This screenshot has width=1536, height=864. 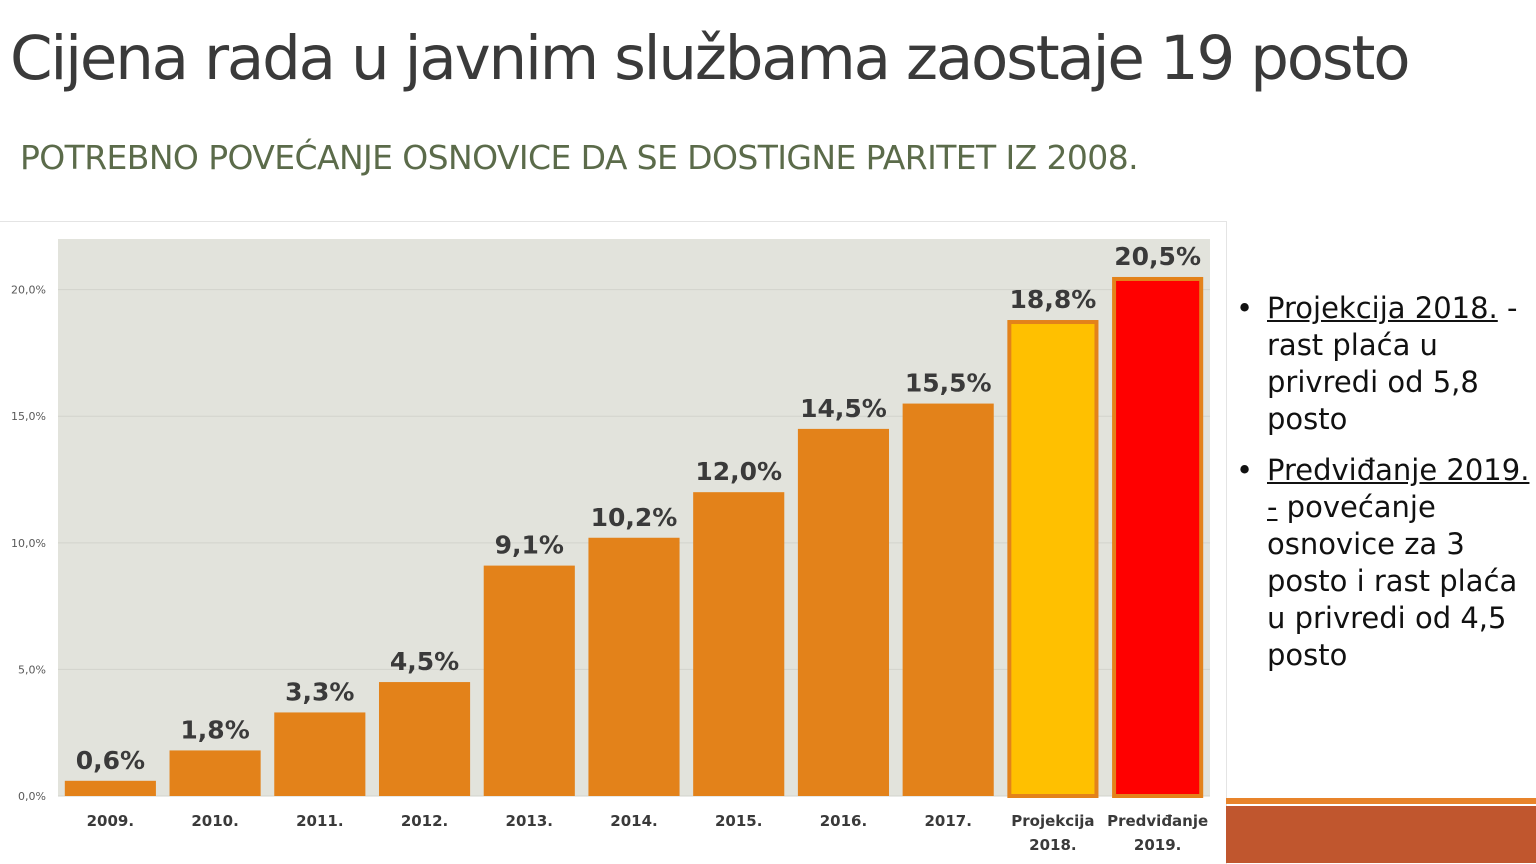 I want to click on y-tick-label: 10,0%, so click(x=28, y=543).